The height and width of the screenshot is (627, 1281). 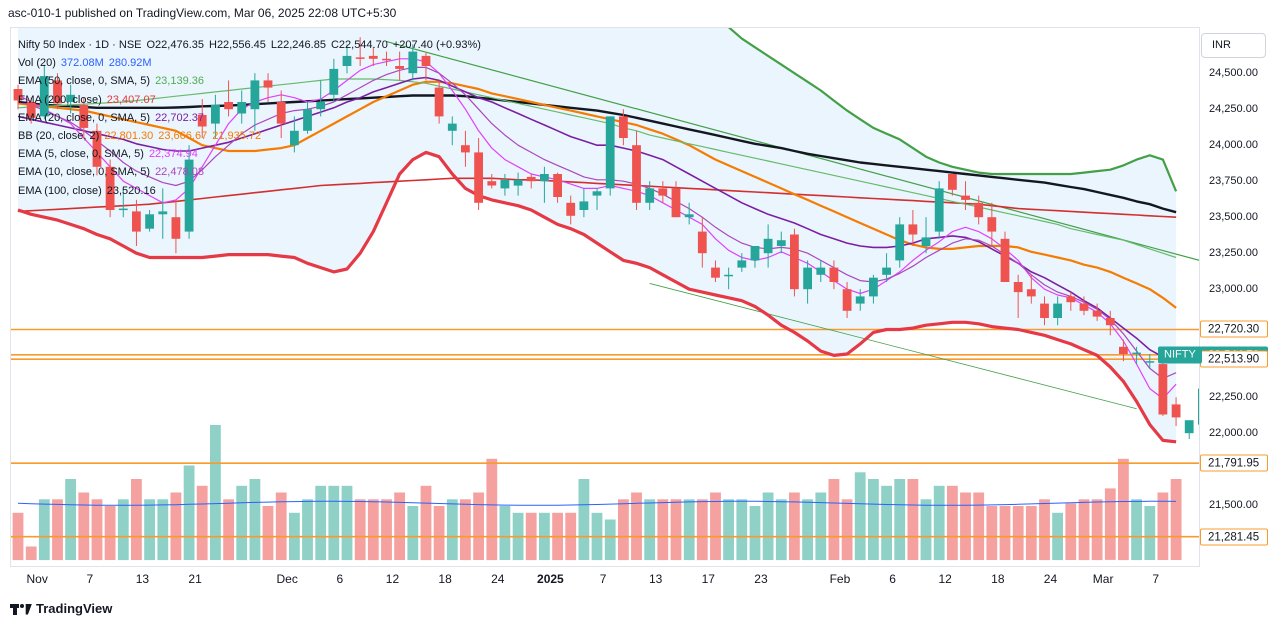 What do you see at coordinates (60, 99) in the screenshot?
I see `legend-indicator-name: EMA (200, close)` at bounding box center [60, 99].